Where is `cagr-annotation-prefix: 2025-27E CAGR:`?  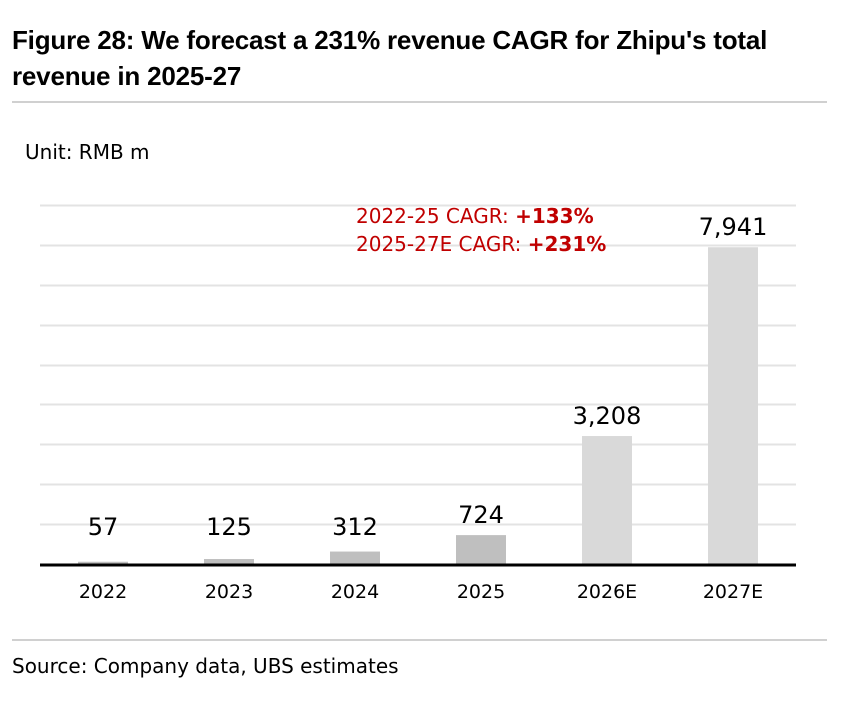 cagr-annotation-prefix: 2025-27E CAGR: is located at coordinates (442, 244).